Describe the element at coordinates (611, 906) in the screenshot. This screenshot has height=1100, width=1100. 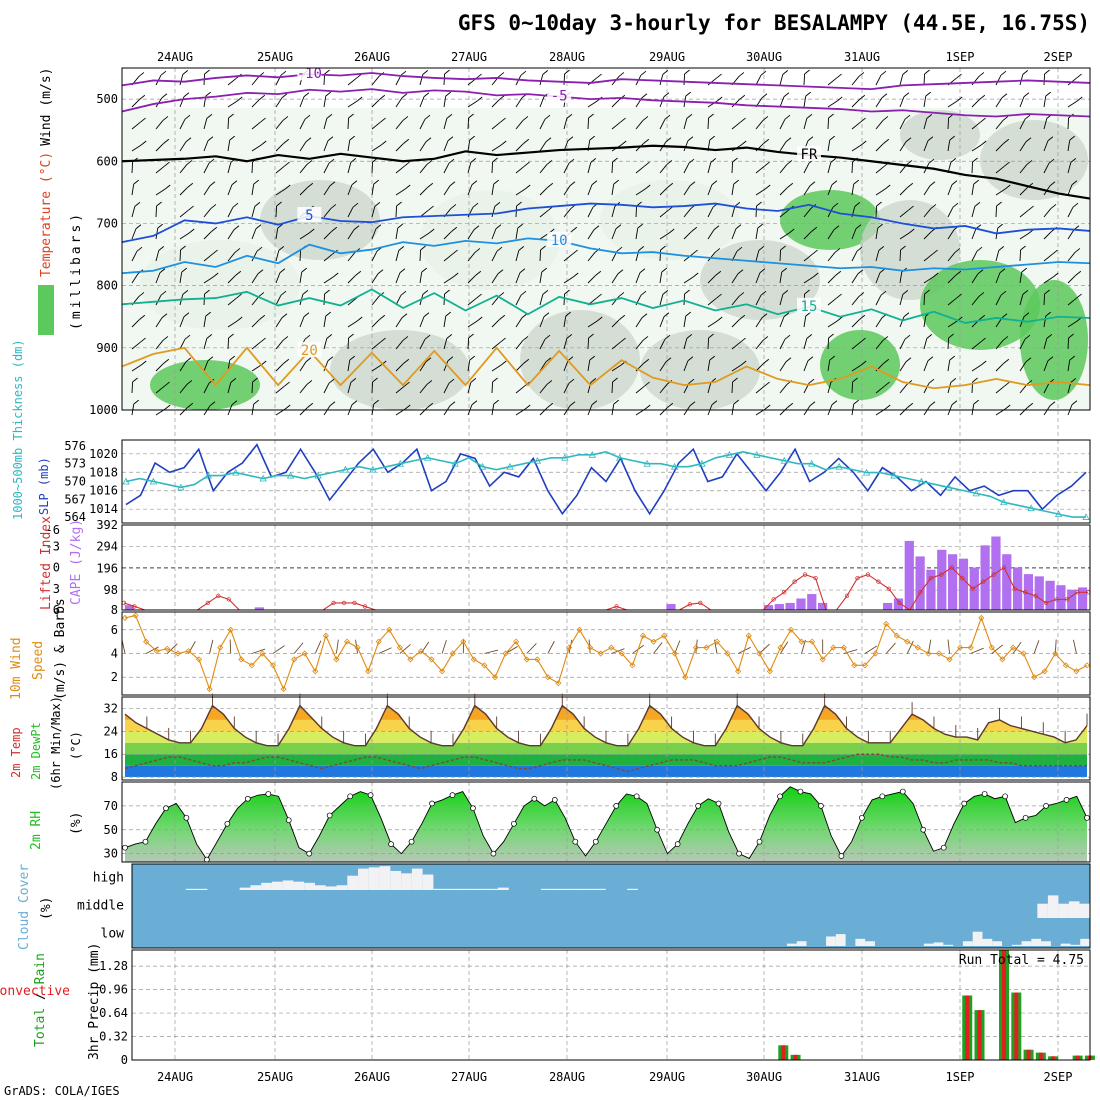
I see `panel-frame` at that location.